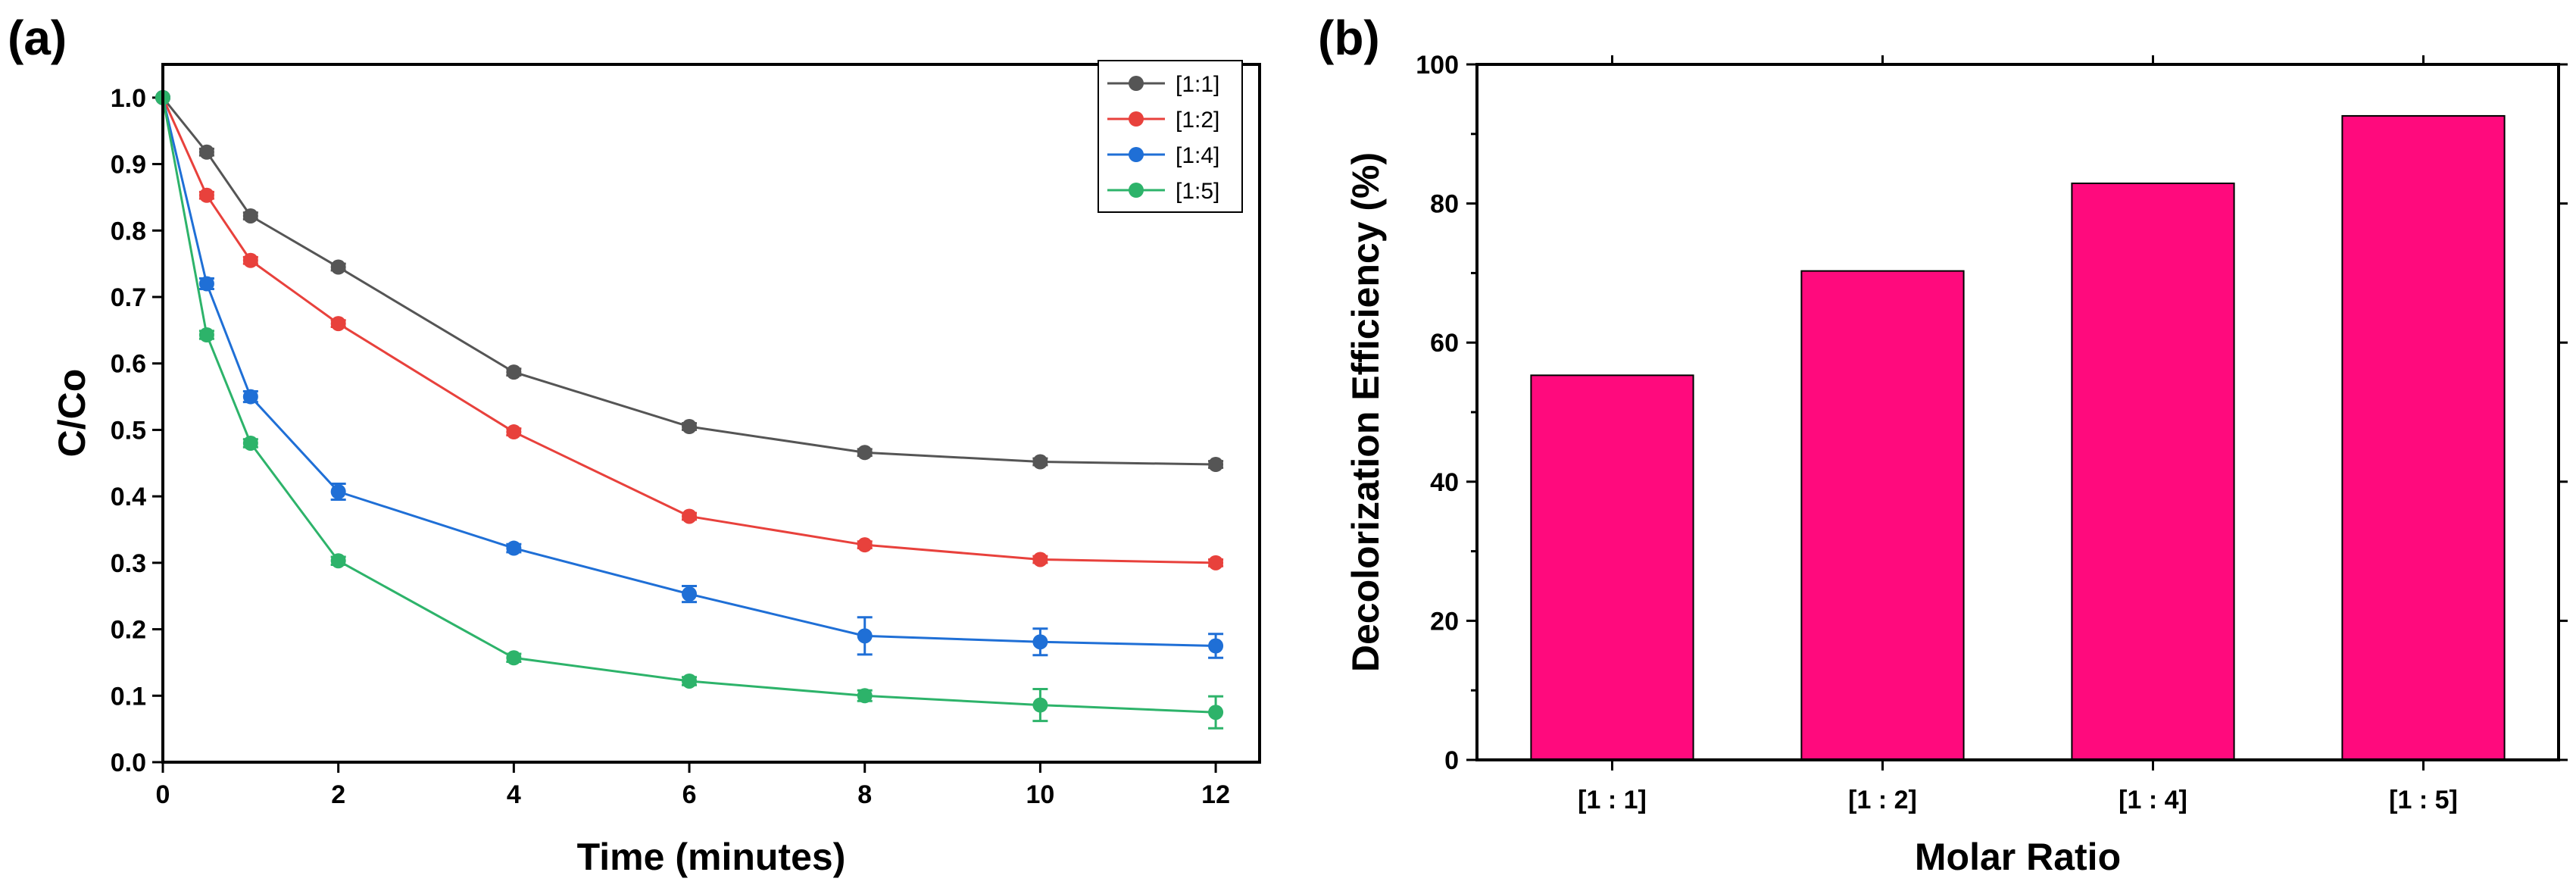 The width and height of the screenshot is (2576, 894). Describe the element at coordinates (72, 413) in the screenshot. I see `panel-a-y-axis-title: C/Co` at that location.